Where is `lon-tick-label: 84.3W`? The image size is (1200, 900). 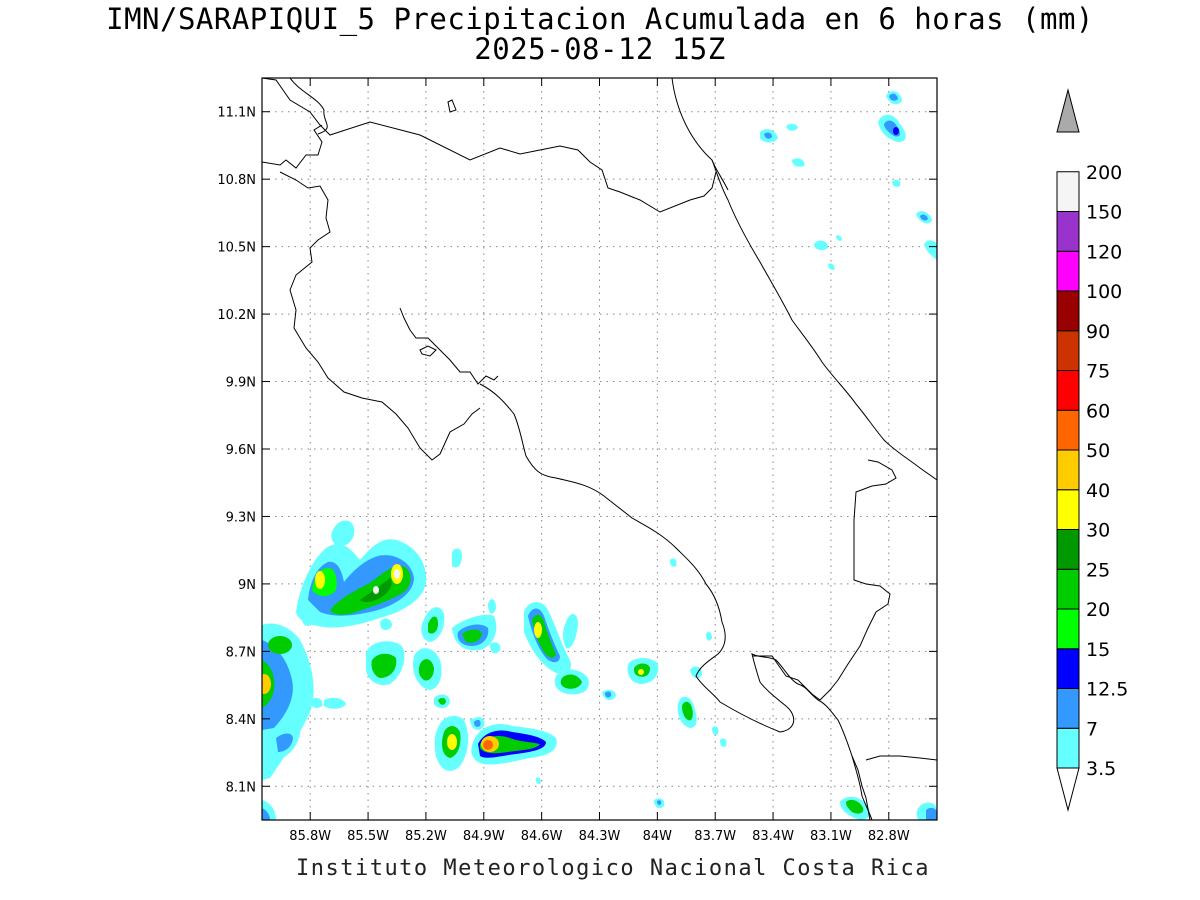 lon-tick-label: 84.3W is located at coordinates (600, 836).